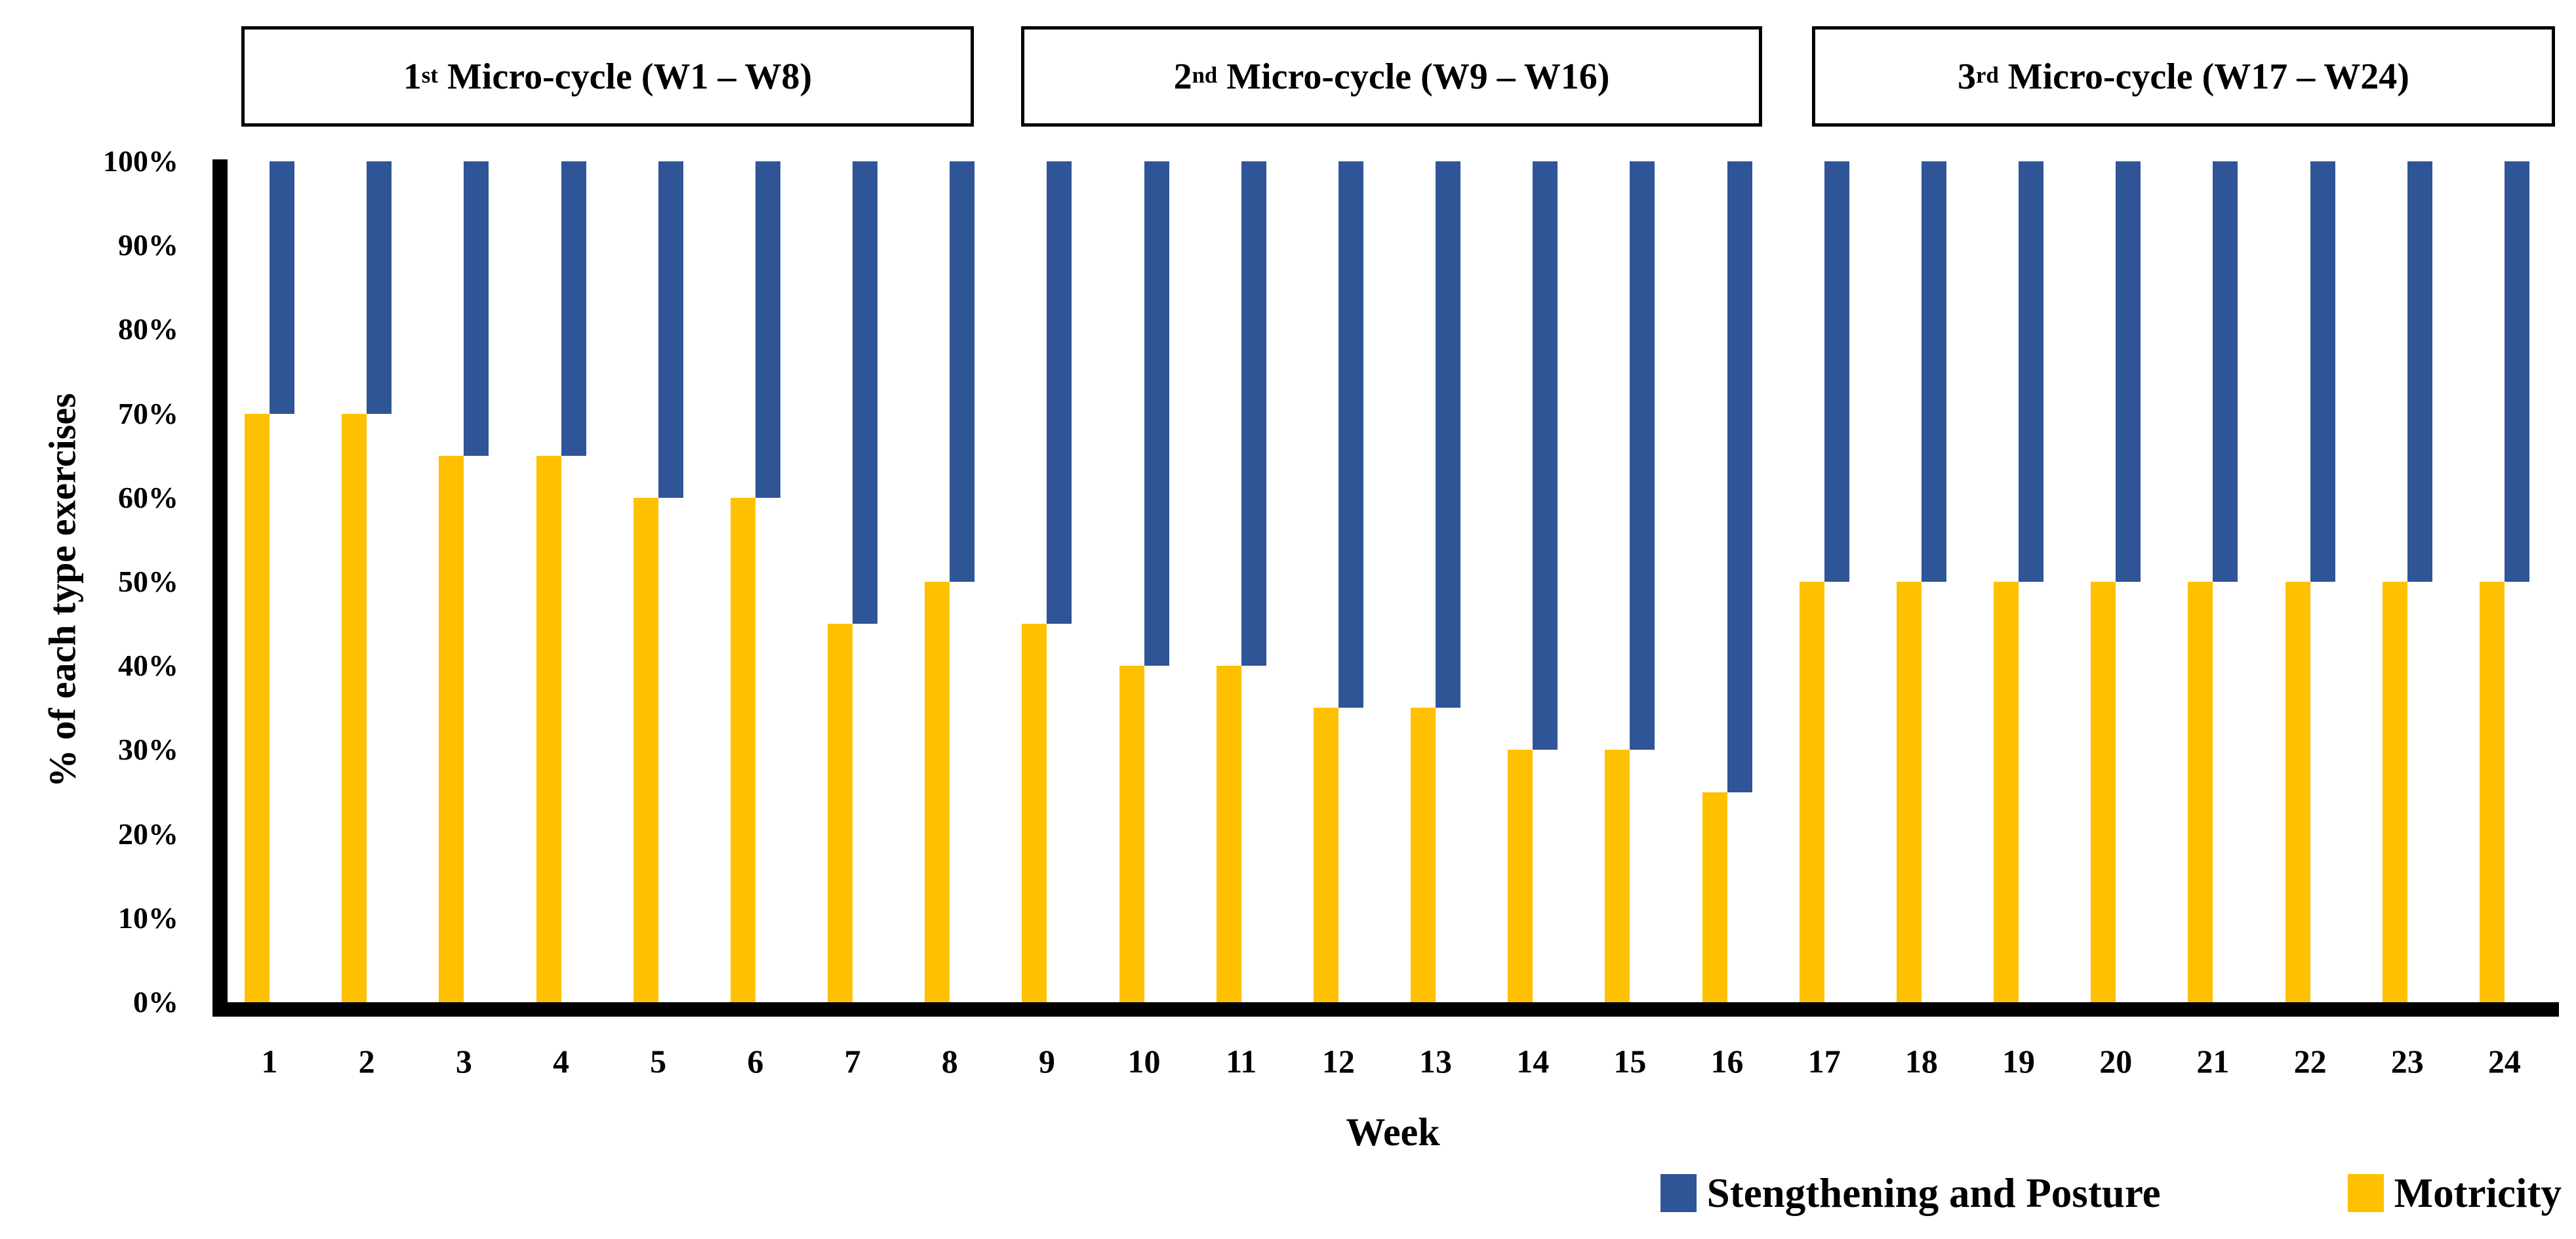  I want to click on y-tick-label-90: 90%, so click(148, 245).